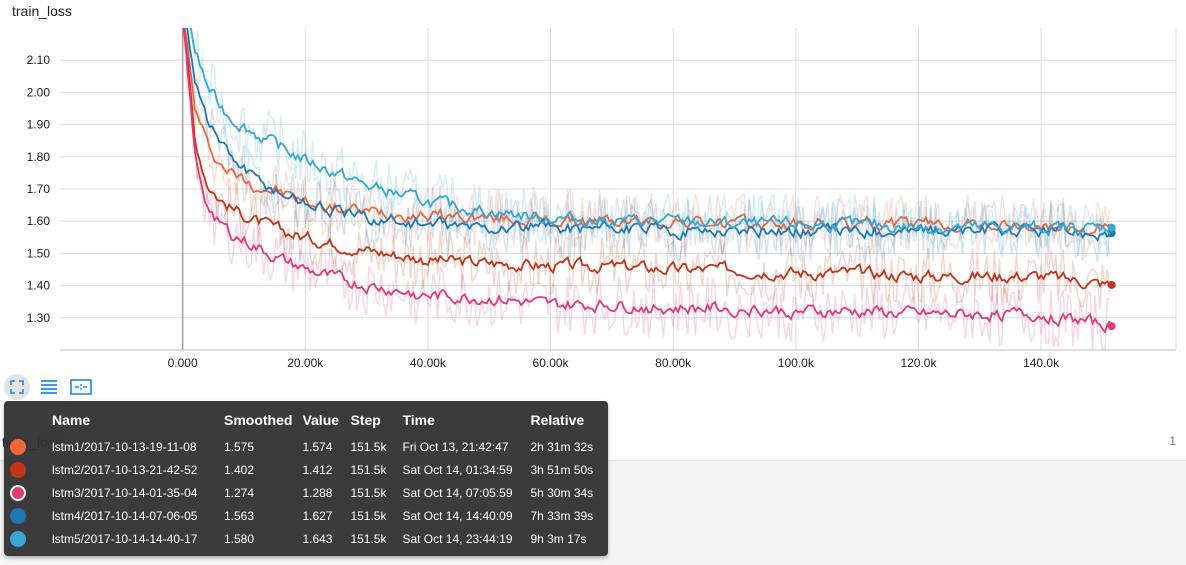  What do you see at coordinates (1041, 363) in the screenshot?
I see `x-tick-label: 140.0k` at bounding box center [1041, 363].